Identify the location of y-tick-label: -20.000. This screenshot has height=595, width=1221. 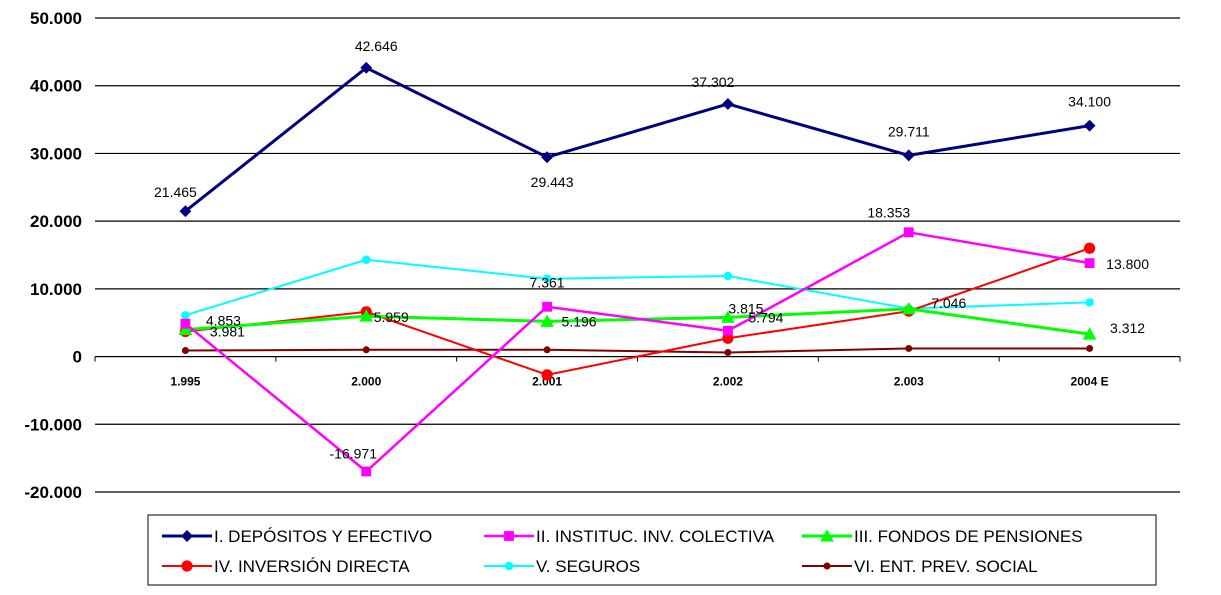
(53, 492).